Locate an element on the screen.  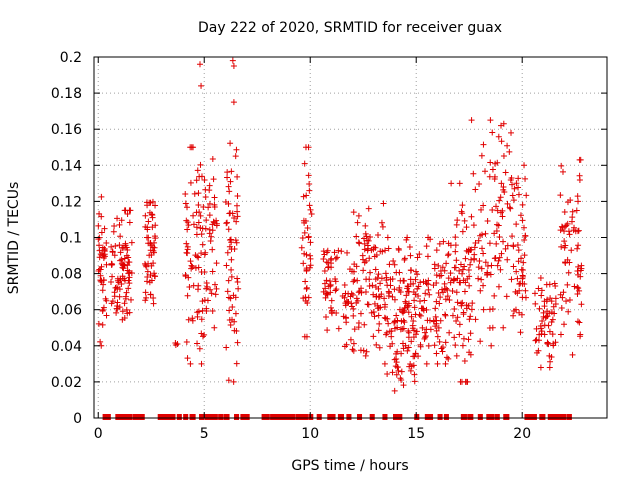
y-tick-label: 0.14 is located at coordinates (66, 166).